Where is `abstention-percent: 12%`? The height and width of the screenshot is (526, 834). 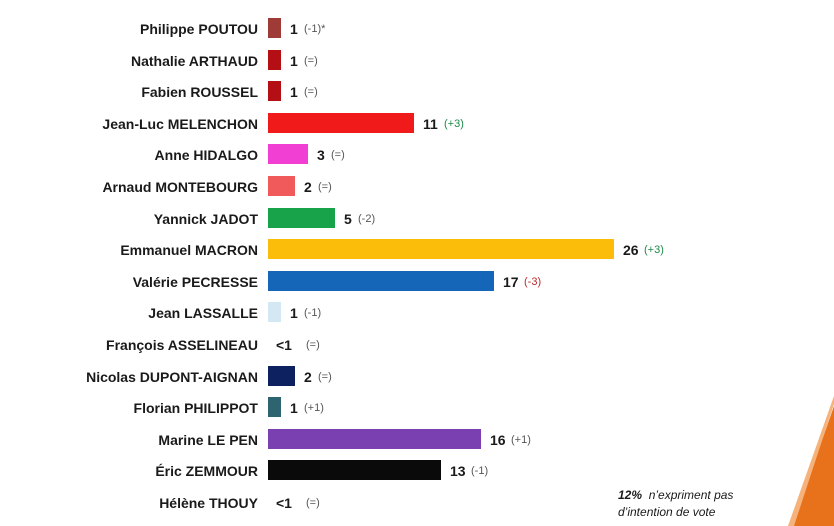
abstention-percent: 12% is located at coordinates (630, 495).